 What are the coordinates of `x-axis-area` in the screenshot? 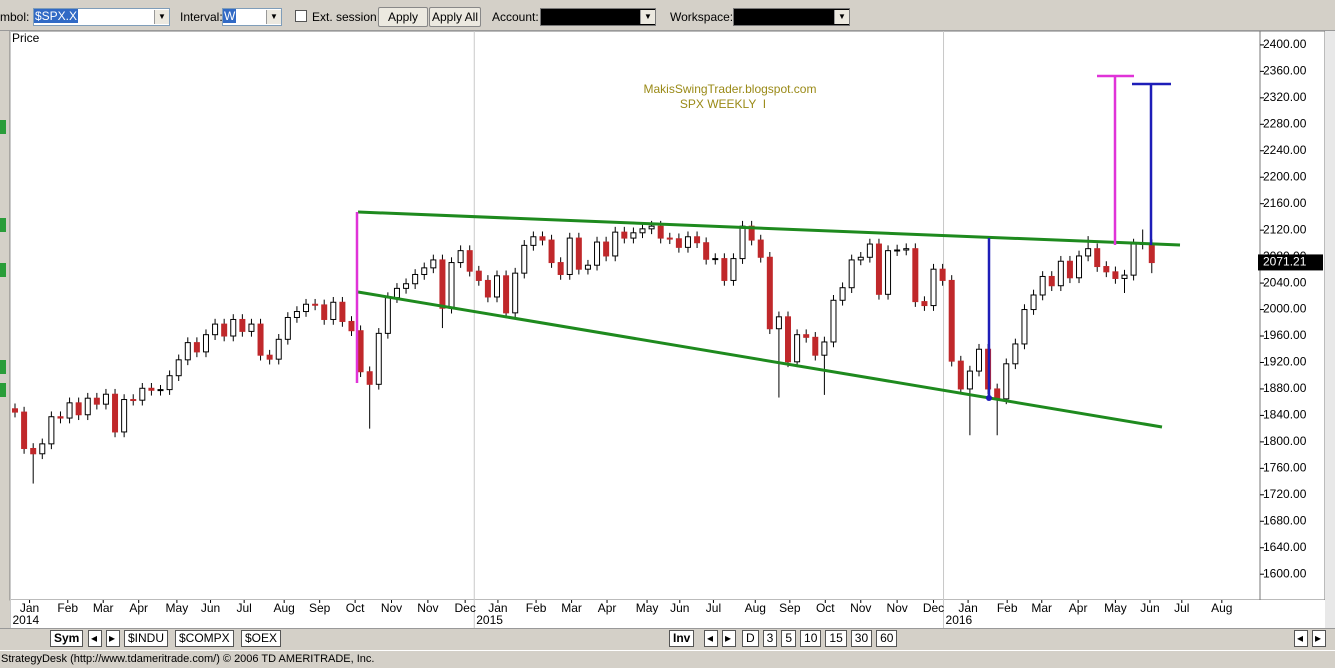 It's located at (667, 614).